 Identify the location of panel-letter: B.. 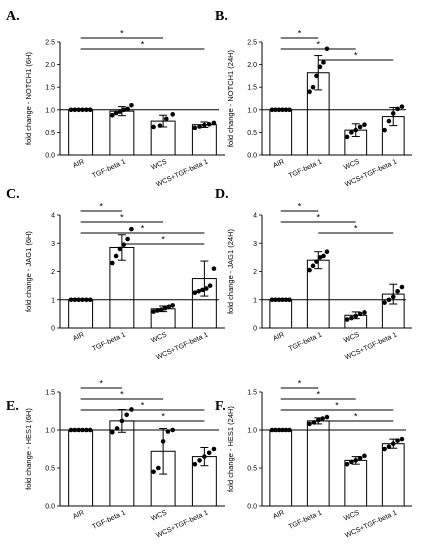
(221, 16).